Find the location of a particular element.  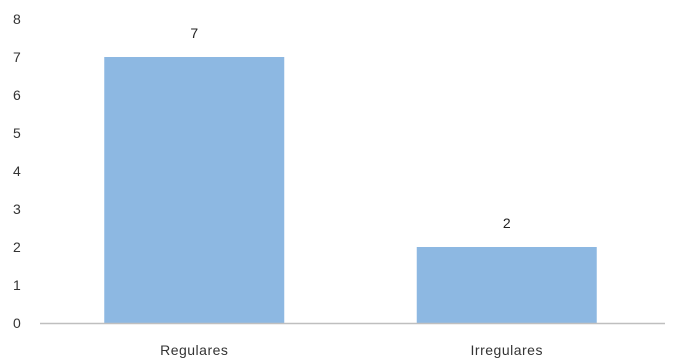

y-tick-label: 2 is located at coordinates (17, 247).